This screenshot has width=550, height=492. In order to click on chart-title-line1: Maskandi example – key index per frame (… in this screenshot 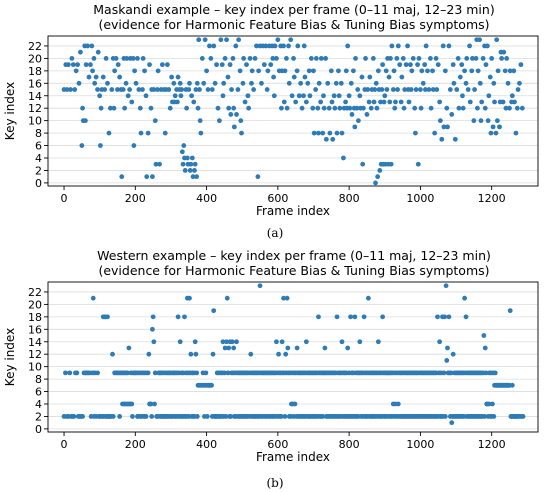, I will do `click(293, 9)`.